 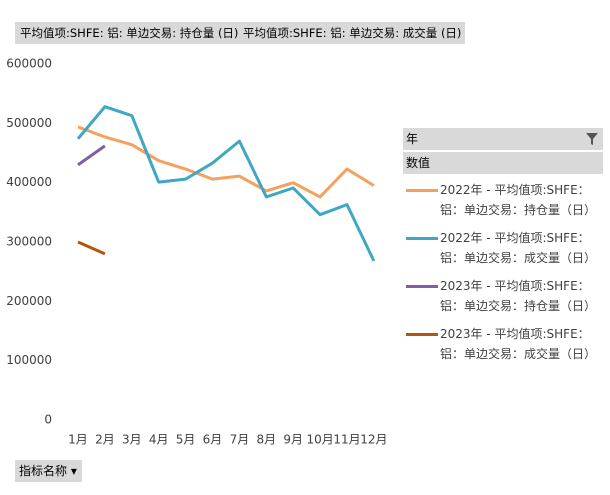 What do you see at coordinates (29, 182) in the screenshot?
I see `y-tick-label: 400000` at bounding box center [29, 182].